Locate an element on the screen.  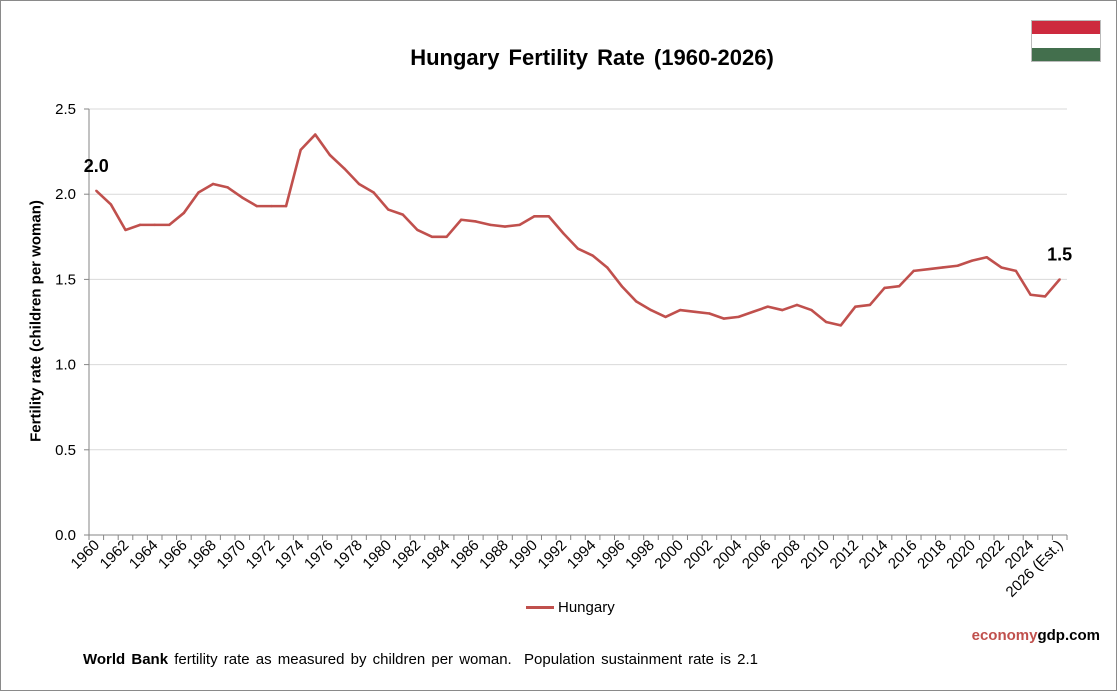
x-tick-label: 2014 is located at coordinates (874, 555).